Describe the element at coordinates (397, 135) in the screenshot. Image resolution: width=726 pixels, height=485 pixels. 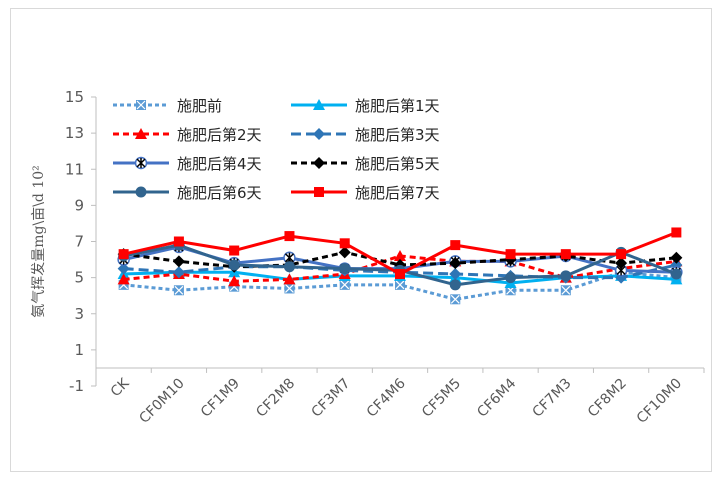
I see `legend-label: 施肥后第3天` at that location.